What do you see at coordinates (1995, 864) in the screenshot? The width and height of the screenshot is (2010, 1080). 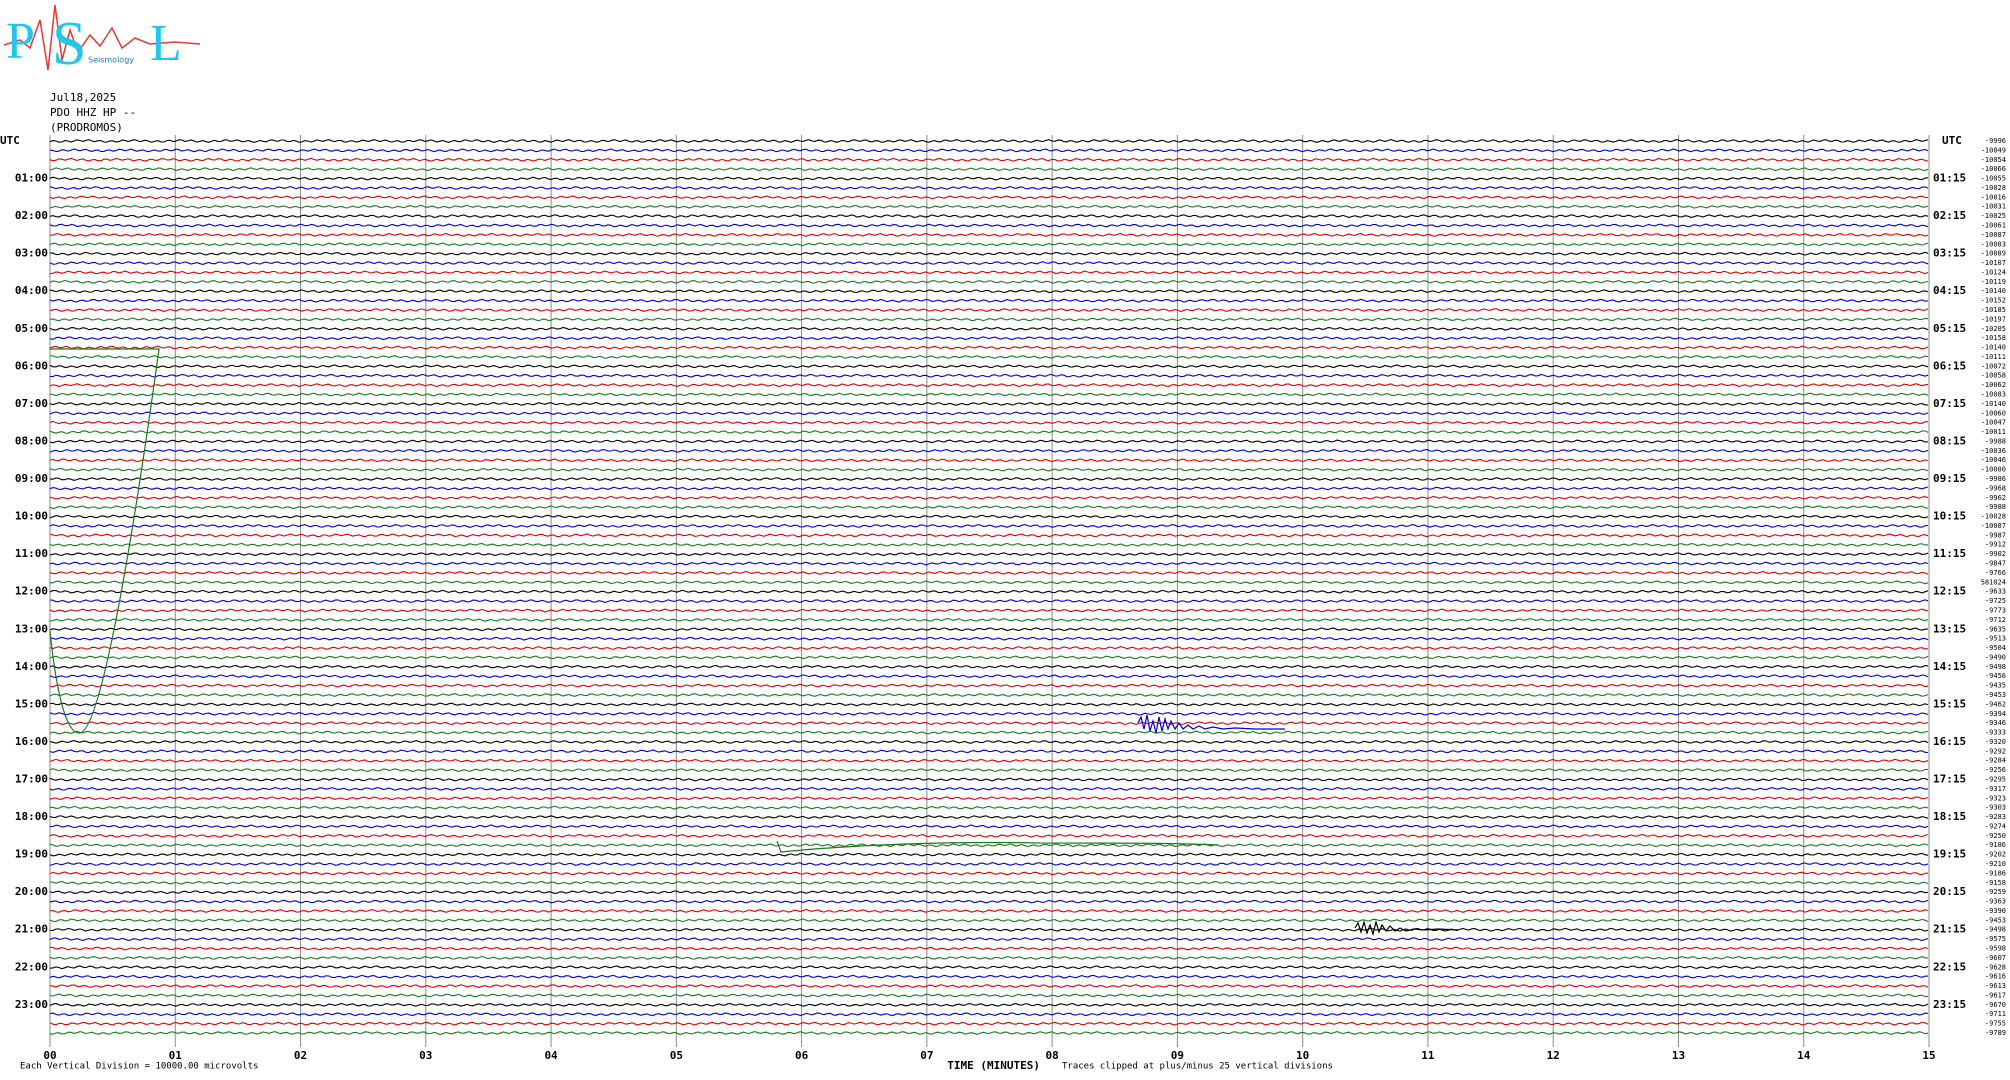 I see `offset-label: -9210` at bounding box center [1995, 864].